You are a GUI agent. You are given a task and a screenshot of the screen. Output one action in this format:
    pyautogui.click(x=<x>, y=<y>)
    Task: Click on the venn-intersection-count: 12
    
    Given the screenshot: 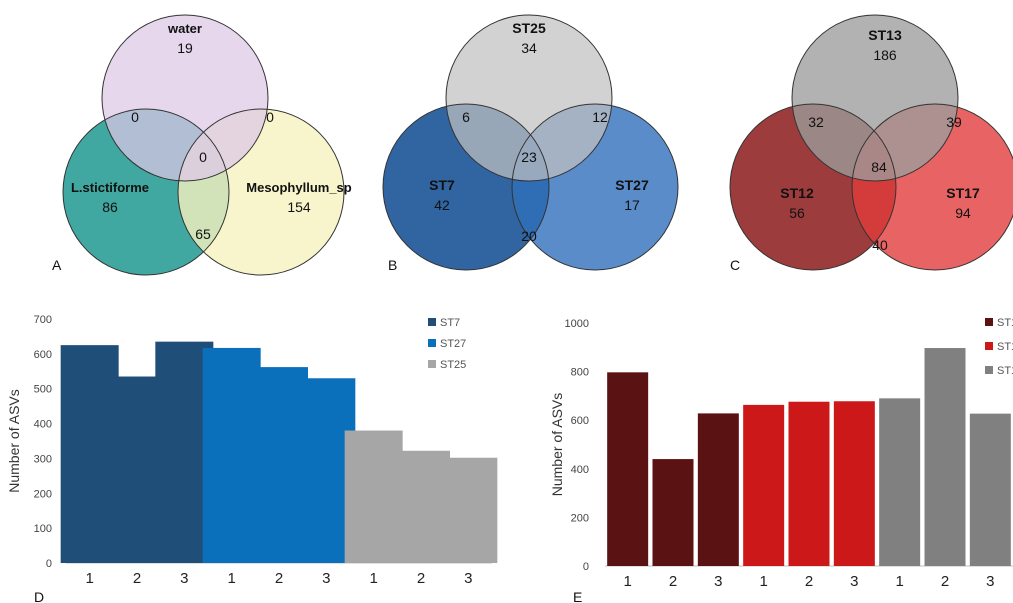 What is the action you would take?
    pyautogui.click(x=600, y=117)
    